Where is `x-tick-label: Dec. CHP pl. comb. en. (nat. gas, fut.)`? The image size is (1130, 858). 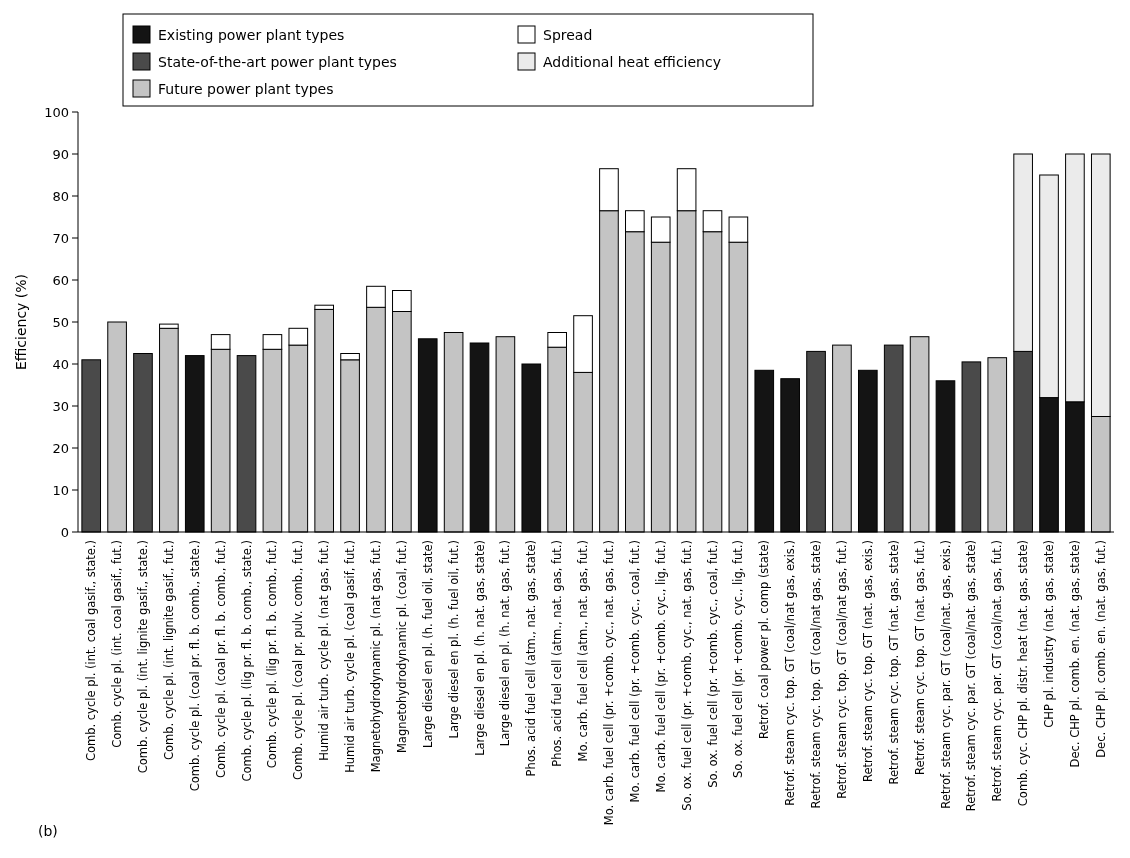
x-tick-label: Dec. CHP pl. comb. en. (nat. gas, fut.) is located at coordinates (1100, 649).